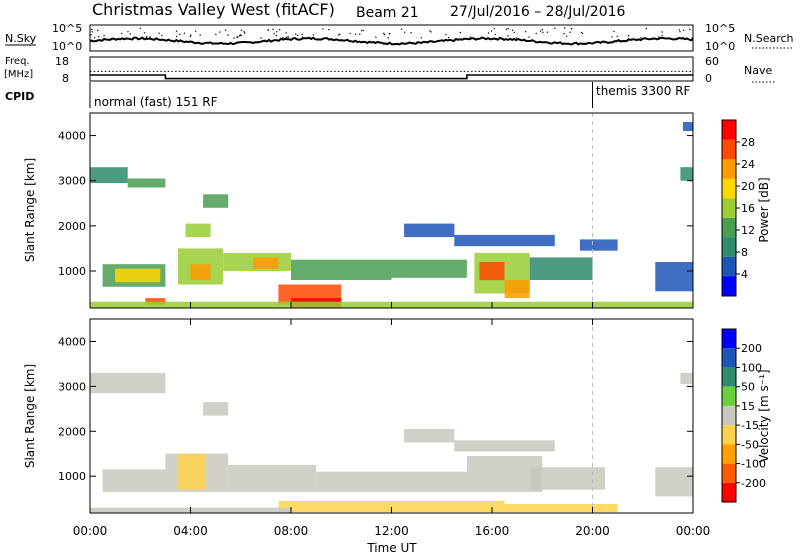 Image resolution: width=800 pixels, height=558 pixels. Describe the element at coordinates (712, 61) in the screenshot. I see `nave-tick-top: 60` at that location.